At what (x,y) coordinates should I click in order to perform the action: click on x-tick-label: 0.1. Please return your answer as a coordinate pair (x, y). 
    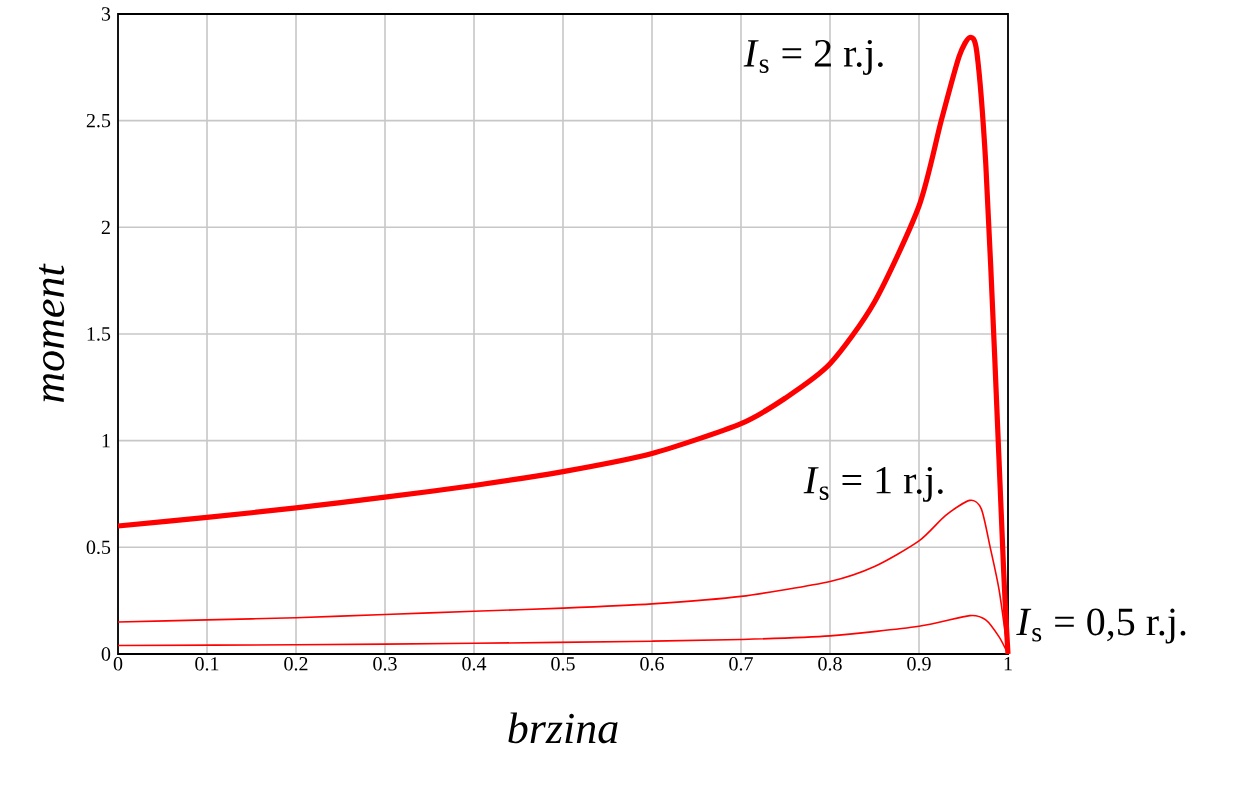
    Looking at the image, I should click on (207, 664).